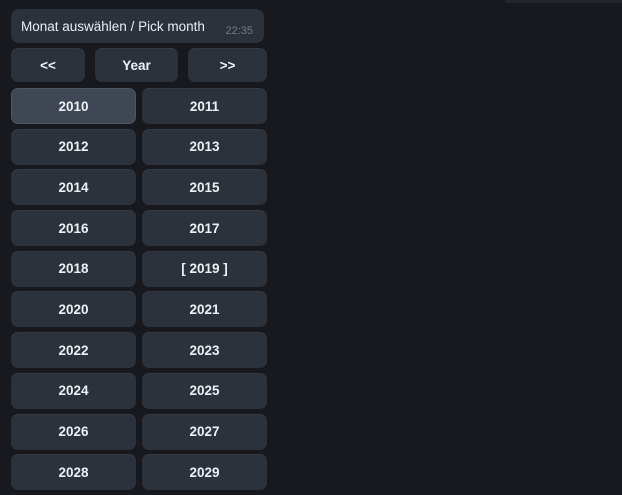 Image resolution: width=622 pixels, height=495 pixels. What do you see at coordinates (227, 65) in the screenshot?
I see `next-years-button: >>` at bounding box center [227, 65].